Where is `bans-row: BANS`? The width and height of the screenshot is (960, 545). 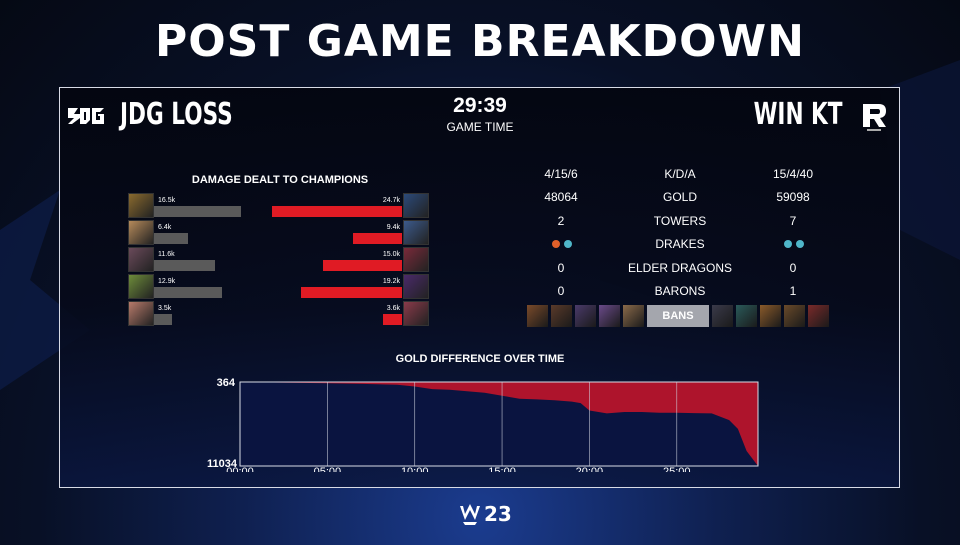 bans-row: BANS is located at coordinates (678, 316).